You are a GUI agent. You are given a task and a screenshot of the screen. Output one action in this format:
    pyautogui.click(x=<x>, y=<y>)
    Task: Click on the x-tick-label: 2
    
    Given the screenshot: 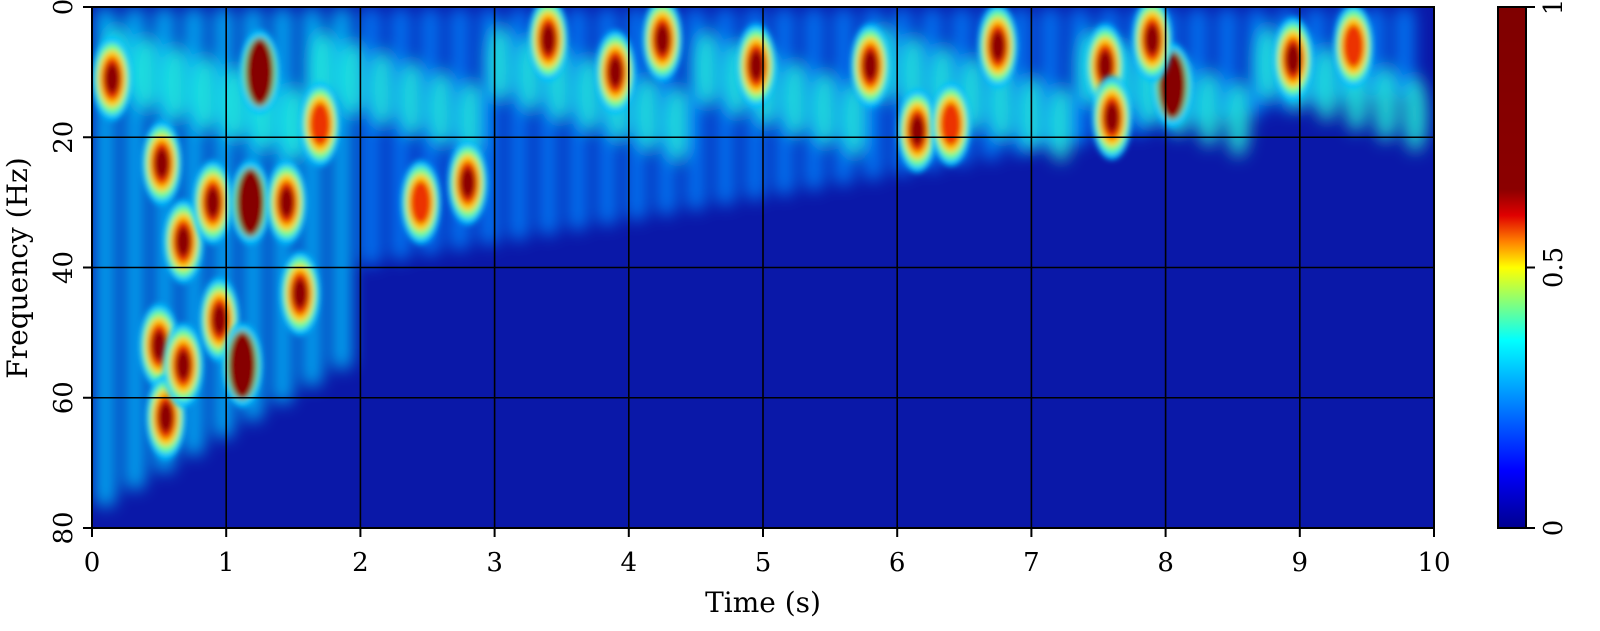 What is the action you would take?
    pyautogui.click(x=360, y=563)
    